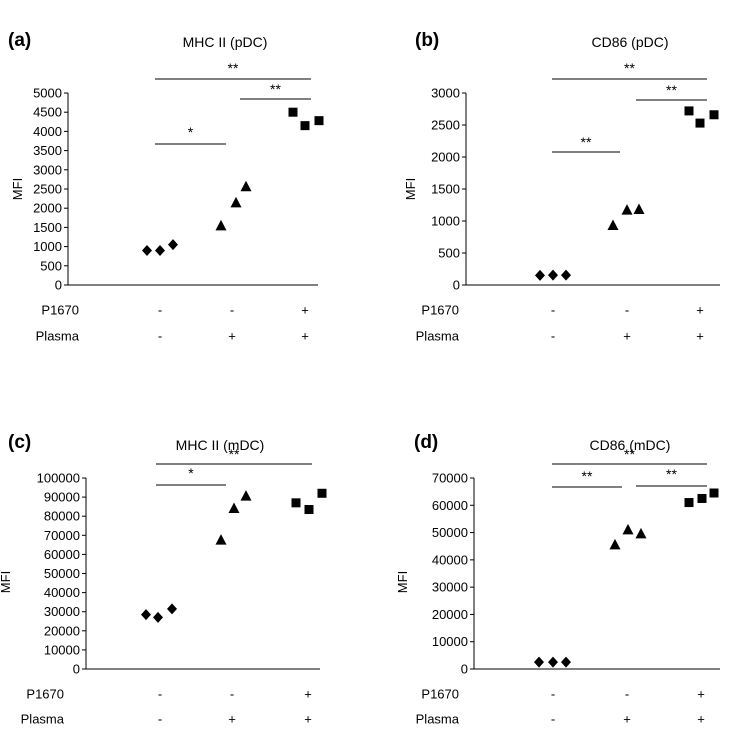 The image size is (750, 734). Describe the element at coordinates (62, 497) in the screenshot. I see `y-tick-label: 90000` at that location.